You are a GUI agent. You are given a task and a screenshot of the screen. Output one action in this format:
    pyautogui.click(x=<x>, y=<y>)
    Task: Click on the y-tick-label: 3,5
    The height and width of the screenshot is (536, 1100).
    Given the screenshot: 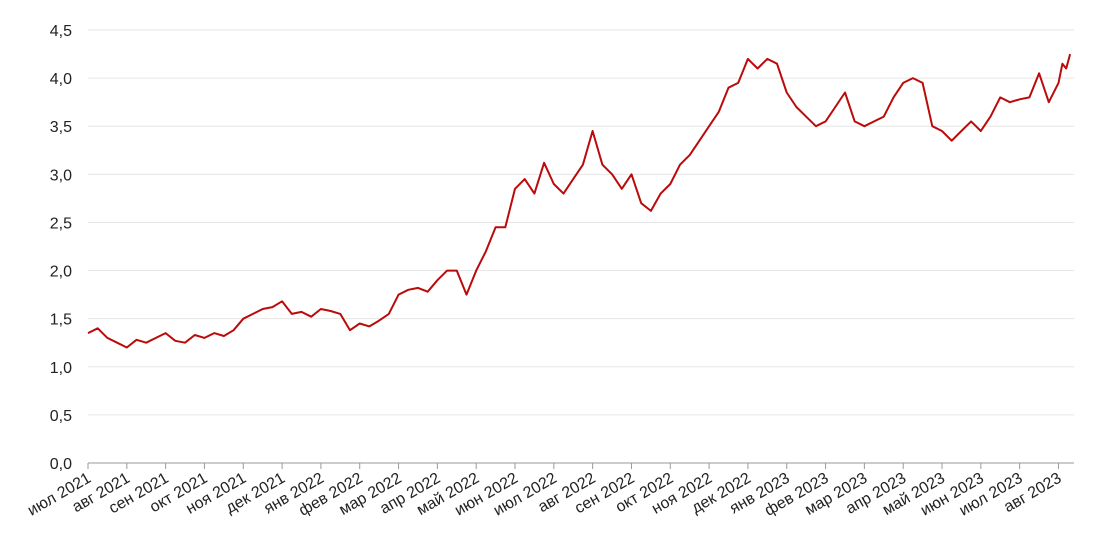 What is the action you would take?
    pyautogui.click(x=61, y=127)
    